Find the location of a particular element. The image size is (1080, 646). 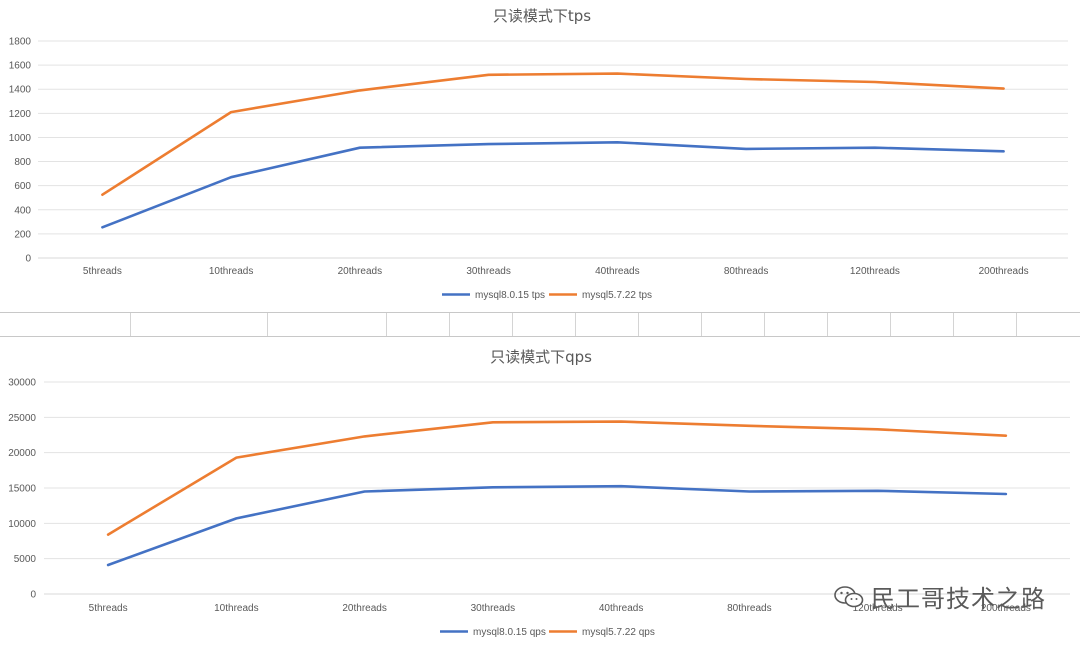

y-tick-label: 800 is located at coordinates (22, 162).